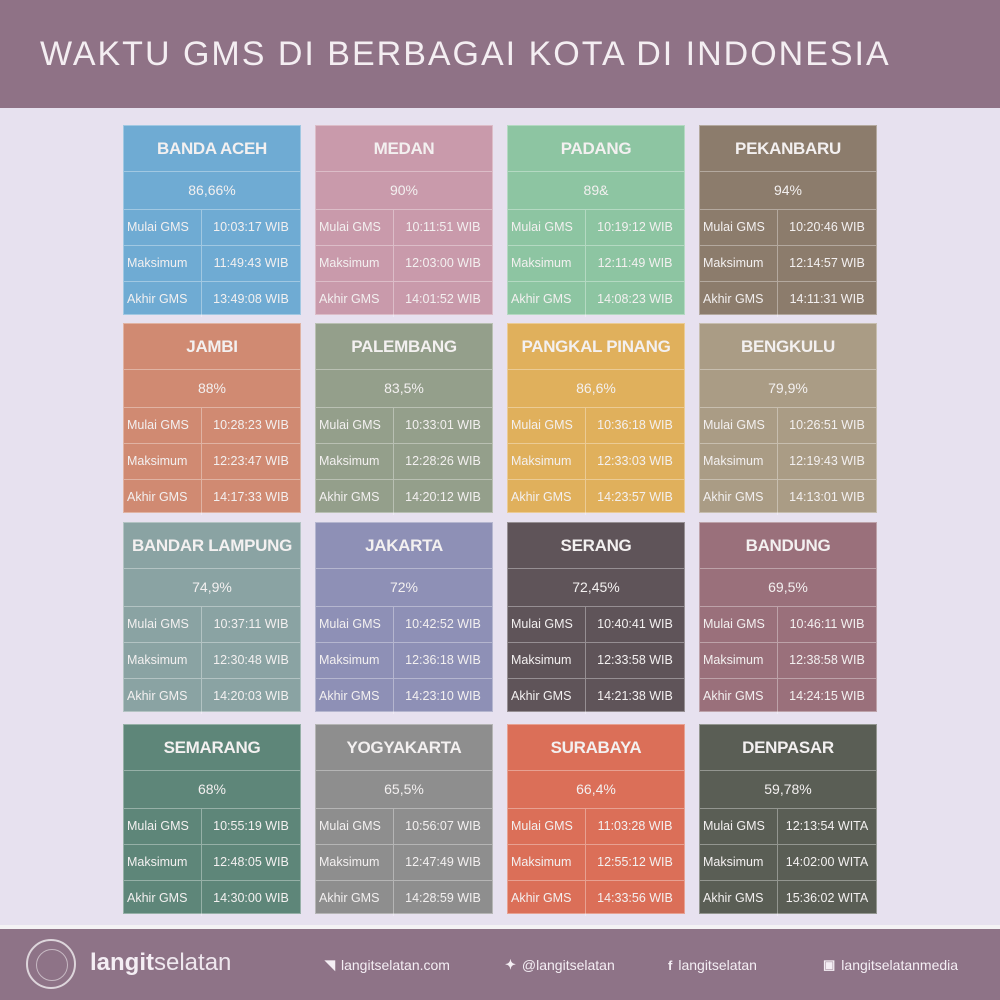 This screenshot has width=1000, height=1000. What do you see at coordinates (251, 425) in the screenshot?
I see `start-row-time: 10:28:23 WIB` at bounding box center [251, 425].